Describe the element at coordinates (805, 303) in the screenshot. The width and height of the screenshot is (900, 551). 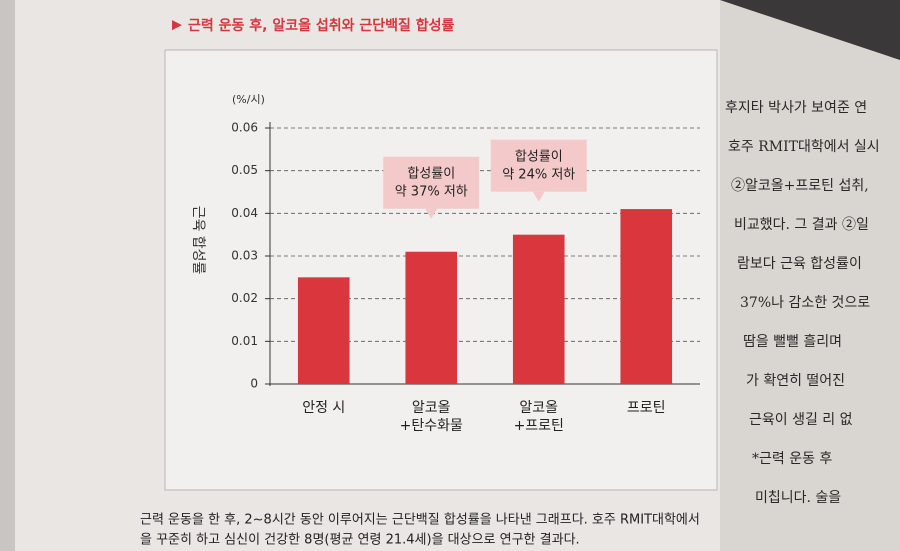
I see `body-text: 37%나 감소한 것으로` at that location.